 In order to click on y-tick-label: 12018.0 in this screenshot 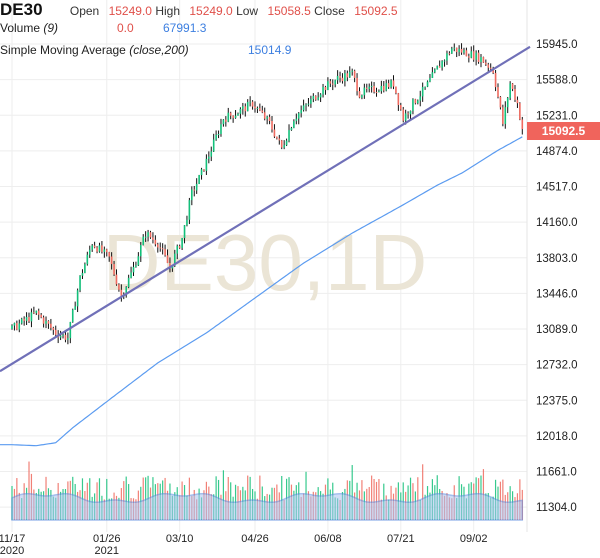, I will do `click(557, 437)`.